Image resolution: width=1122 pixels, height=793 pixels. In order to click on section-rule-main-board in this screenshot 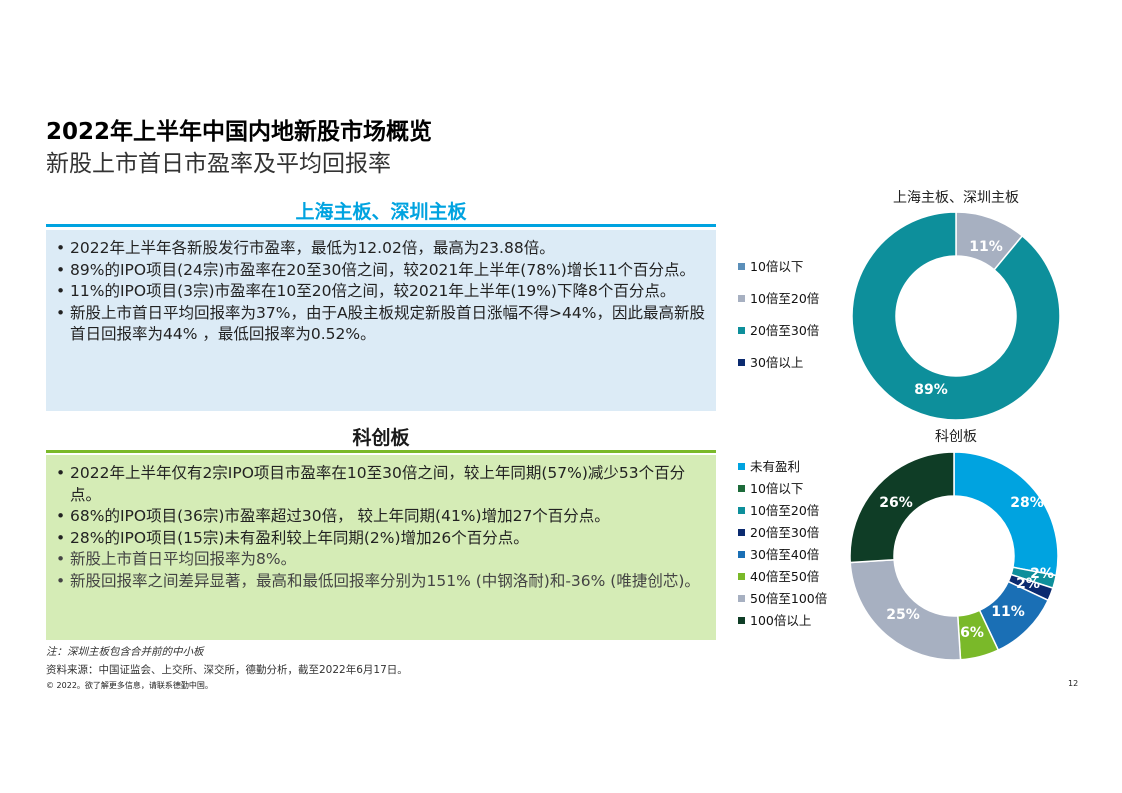, I will do `click(381, 225)`.